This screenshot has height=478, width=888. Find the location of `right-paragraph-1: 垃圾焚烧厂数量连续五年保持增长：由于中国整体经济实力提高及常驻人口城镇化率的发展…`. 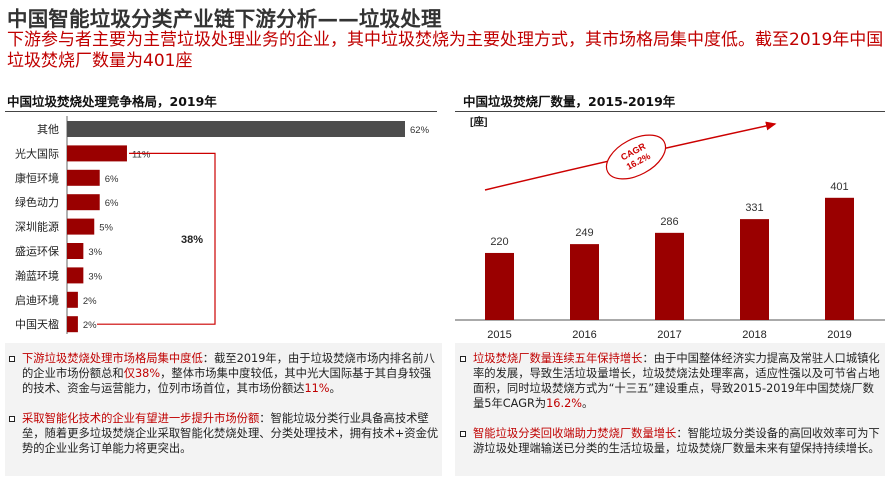

right-paragraph-1: 垃圾焚烧厂数量连续五年保持增长：由于中国整体经济实力提高及常驻人口城镇化率的发展… is located at coordinates (678, 381).